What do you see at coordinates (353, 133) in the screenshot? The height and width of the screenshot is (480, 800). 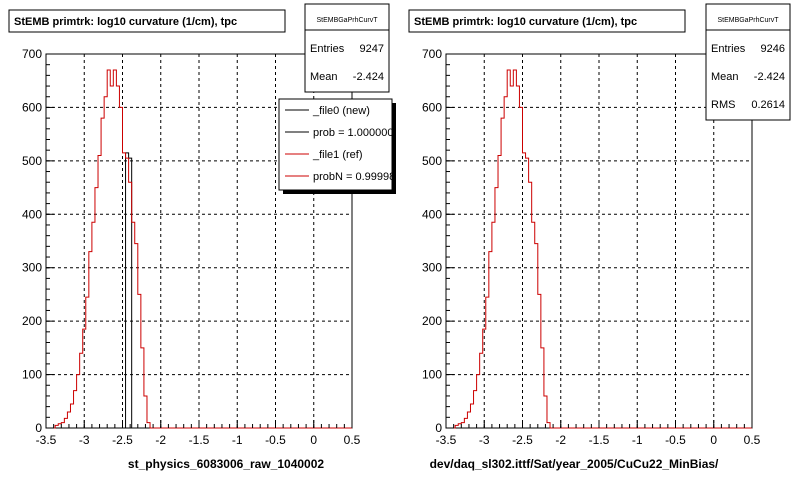 I see `legend-label: prob = 1.000000` at bounding box center [353, 133].